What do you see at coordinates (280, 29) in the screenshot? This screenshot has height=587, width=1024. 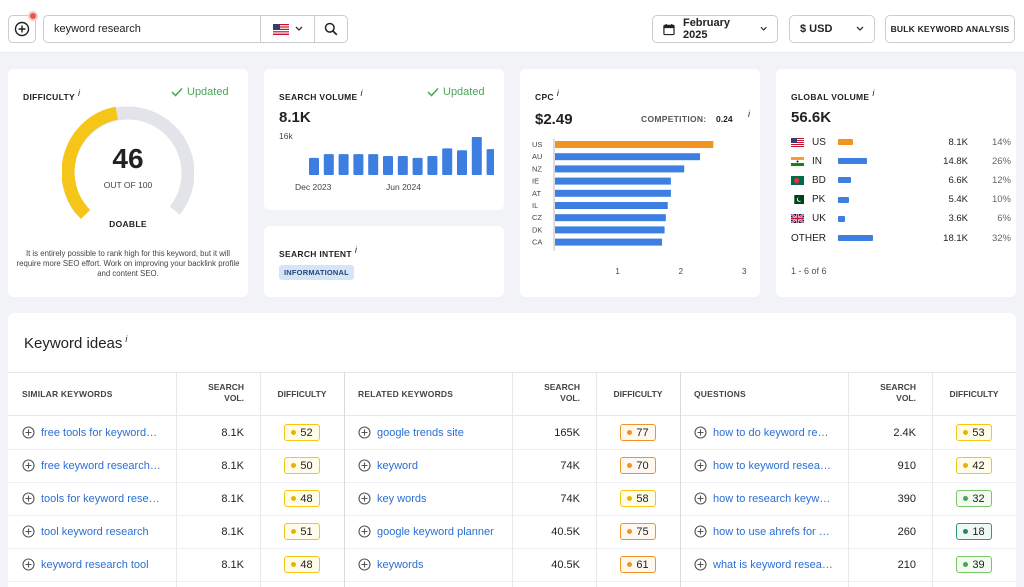 I see `us-flag-icon` at bounding box center [280, 29].